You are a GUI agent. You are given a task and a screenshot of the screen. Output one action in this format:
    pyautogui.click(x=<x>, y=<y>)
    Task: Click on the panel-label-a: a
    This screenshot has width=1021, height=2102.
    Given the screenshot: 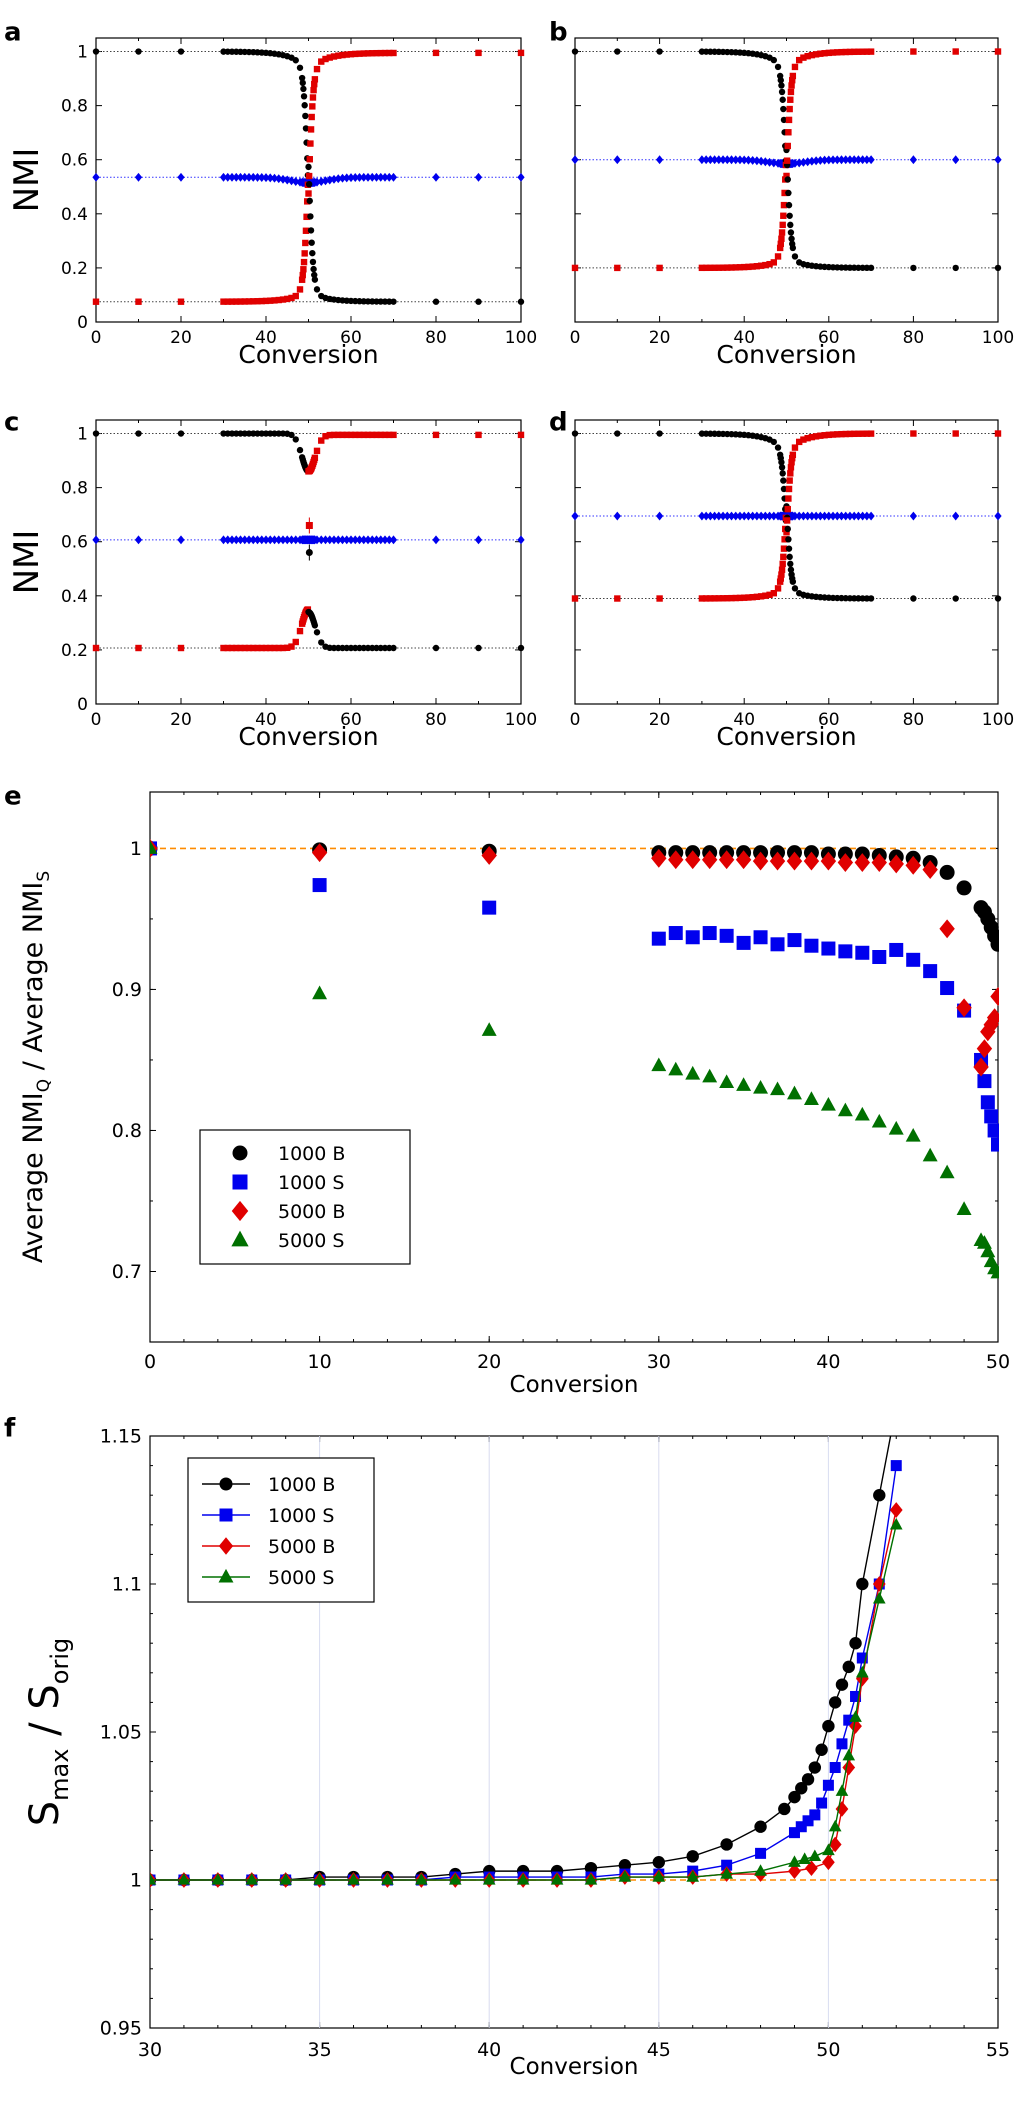 What is the action you would take?
    pyautogui.click(x=13, y=32)
    